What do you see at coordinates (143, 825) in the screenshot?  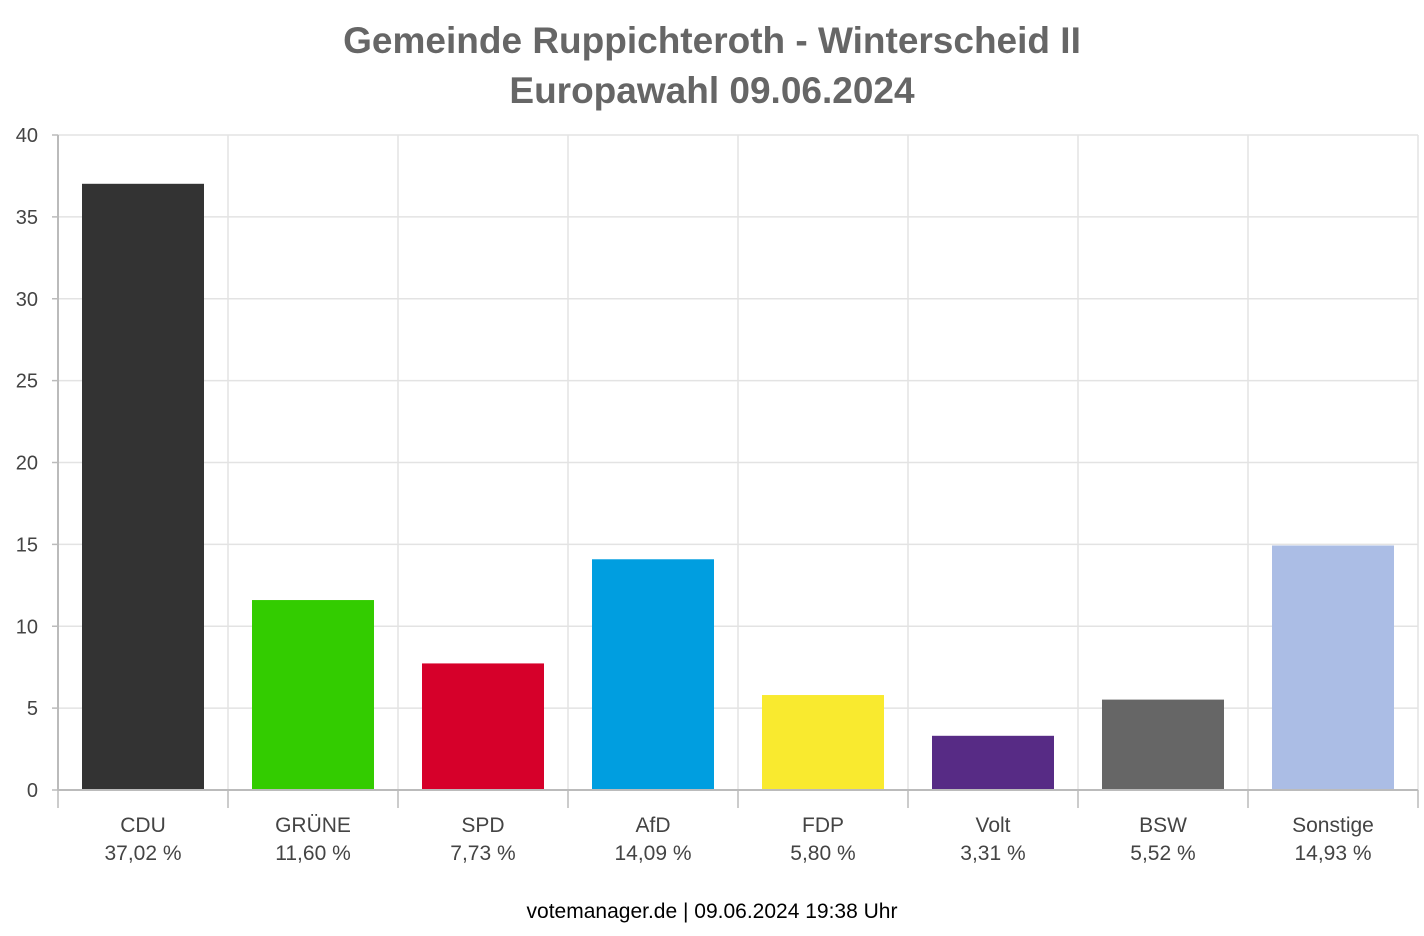 I see `x-tick-label: CDU` at bounding box center [143, 825].